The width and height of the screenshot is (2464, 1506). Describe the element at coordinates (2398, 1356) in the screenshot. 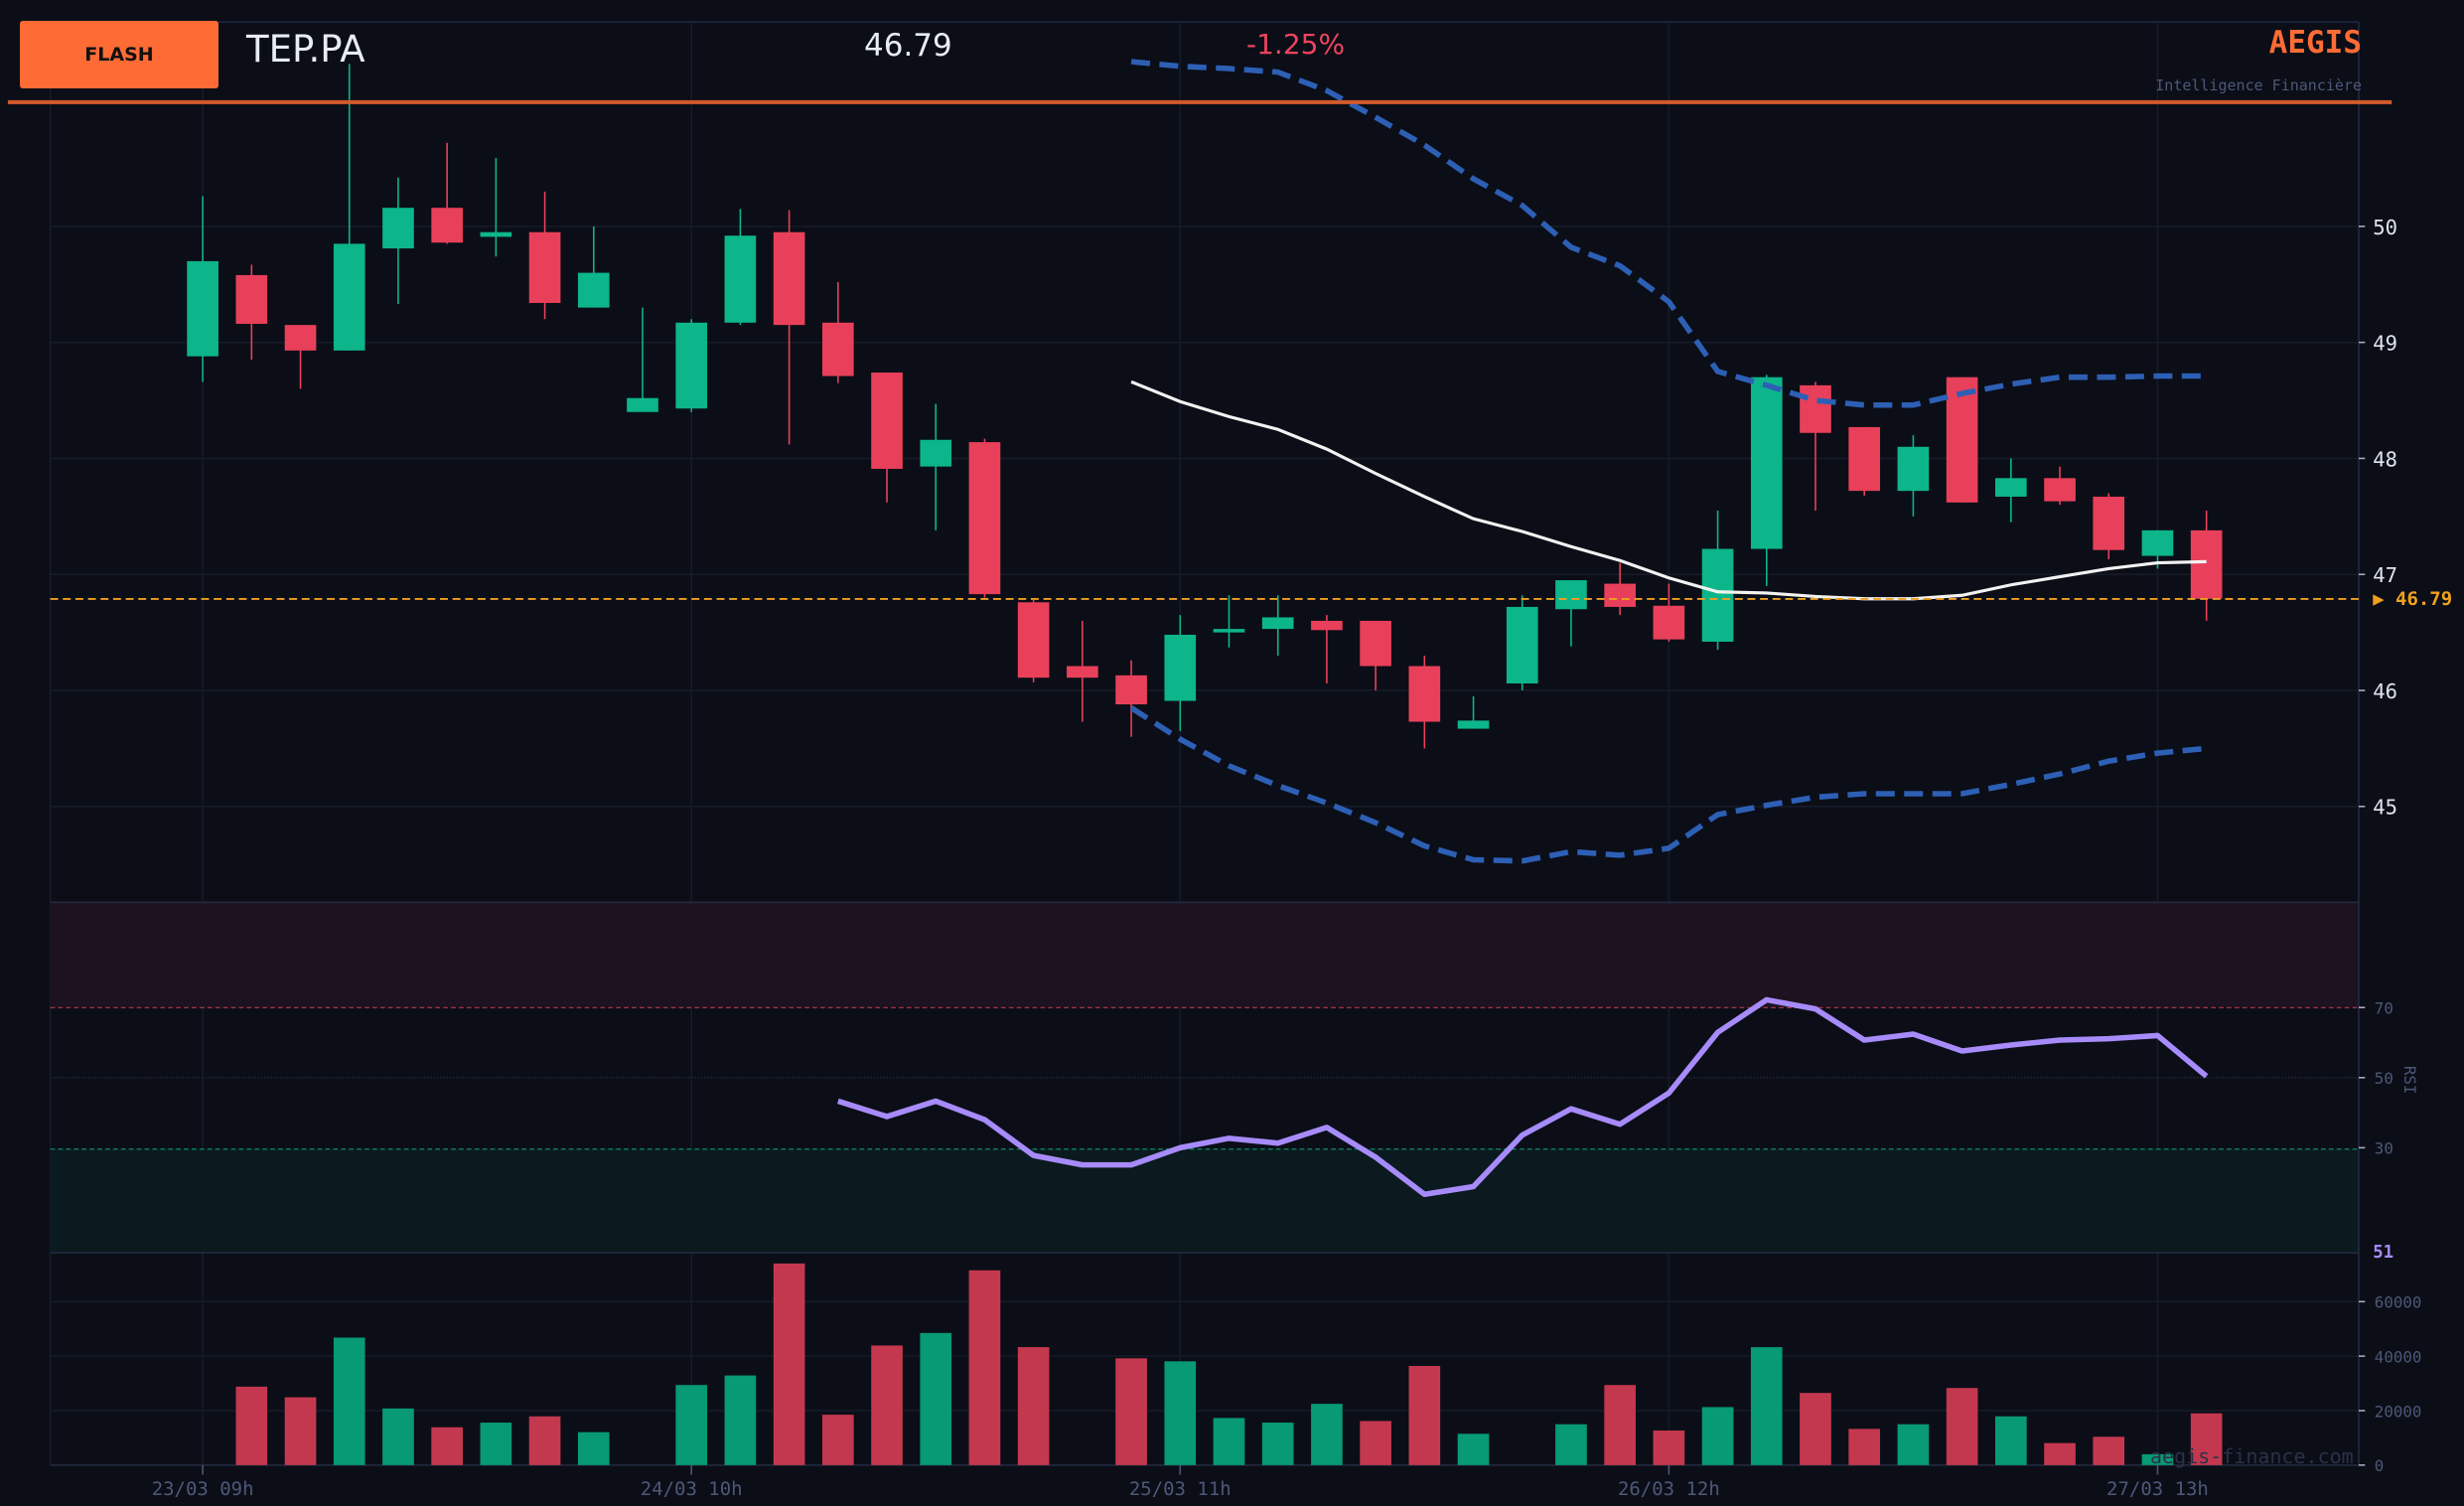

I see `volume-tick-label: 40000` at that location.